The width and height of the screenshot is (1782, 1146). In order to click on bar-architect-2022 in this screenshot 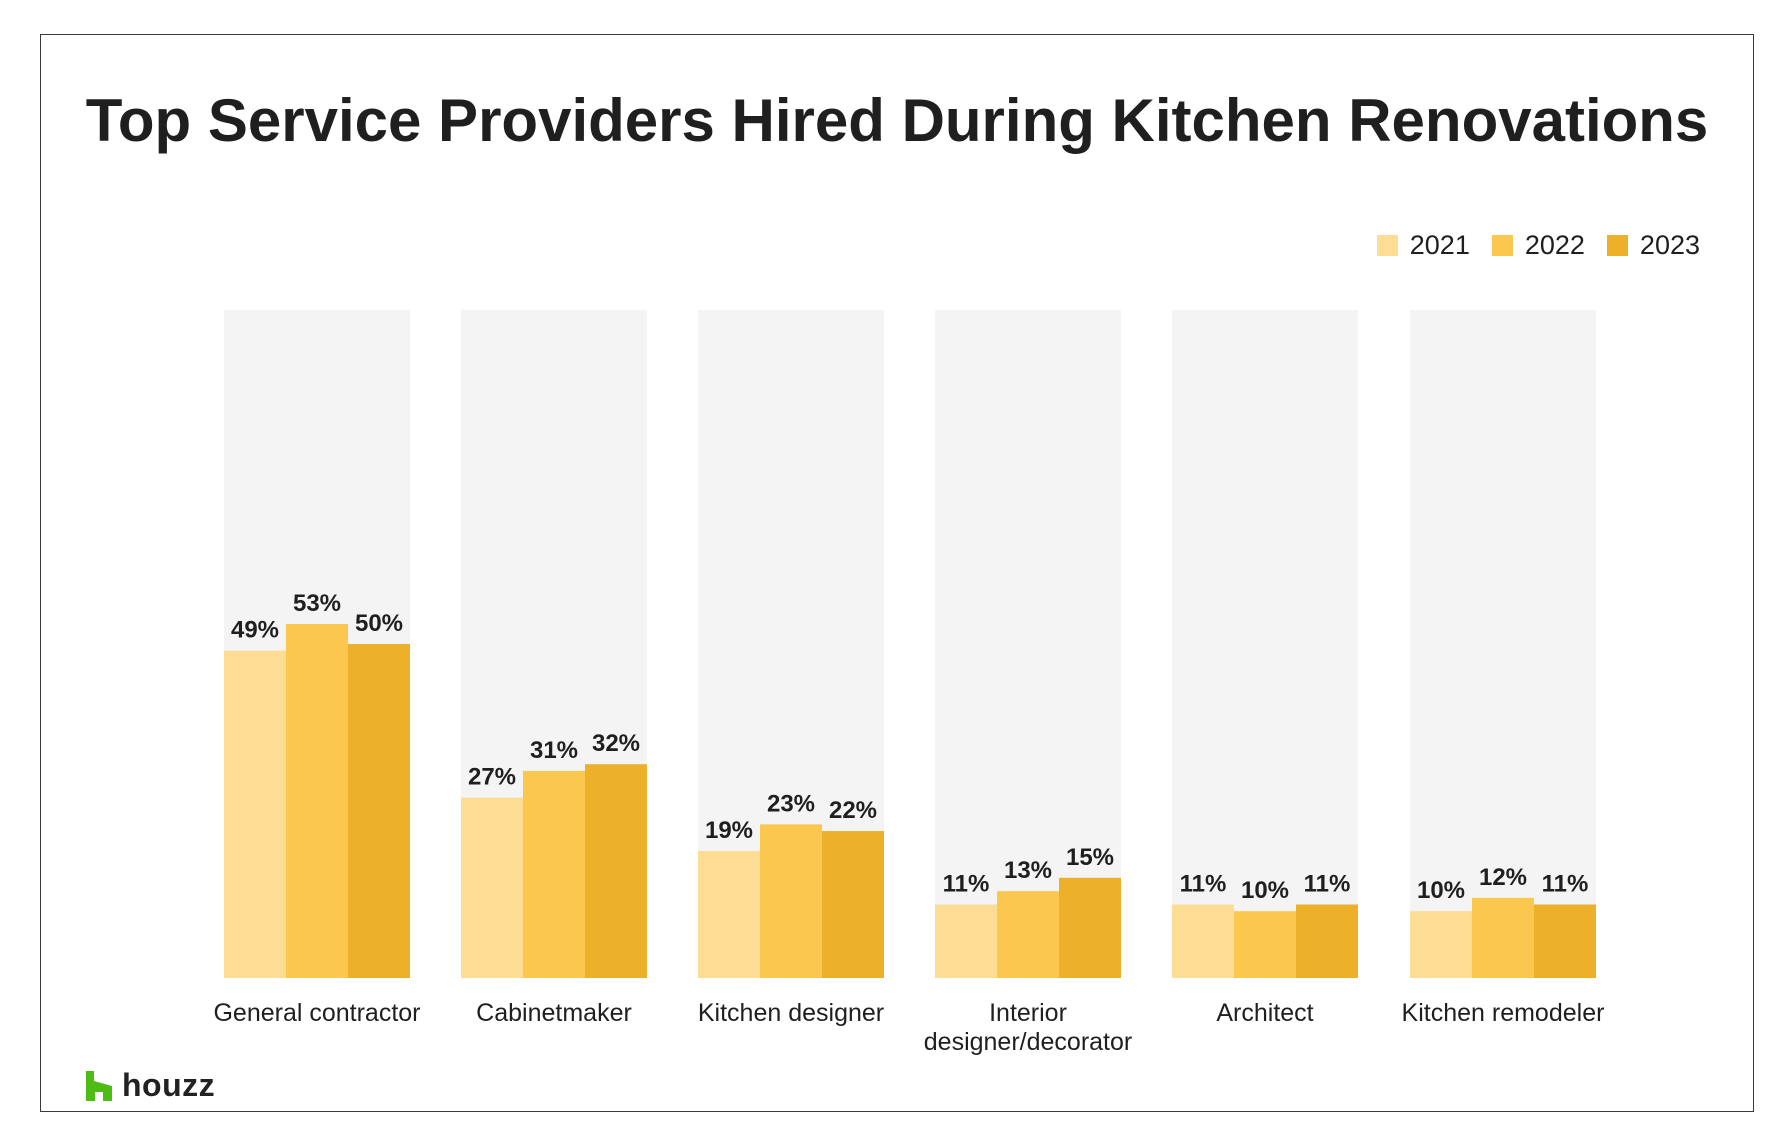, I will do `click(1265, 944)`.